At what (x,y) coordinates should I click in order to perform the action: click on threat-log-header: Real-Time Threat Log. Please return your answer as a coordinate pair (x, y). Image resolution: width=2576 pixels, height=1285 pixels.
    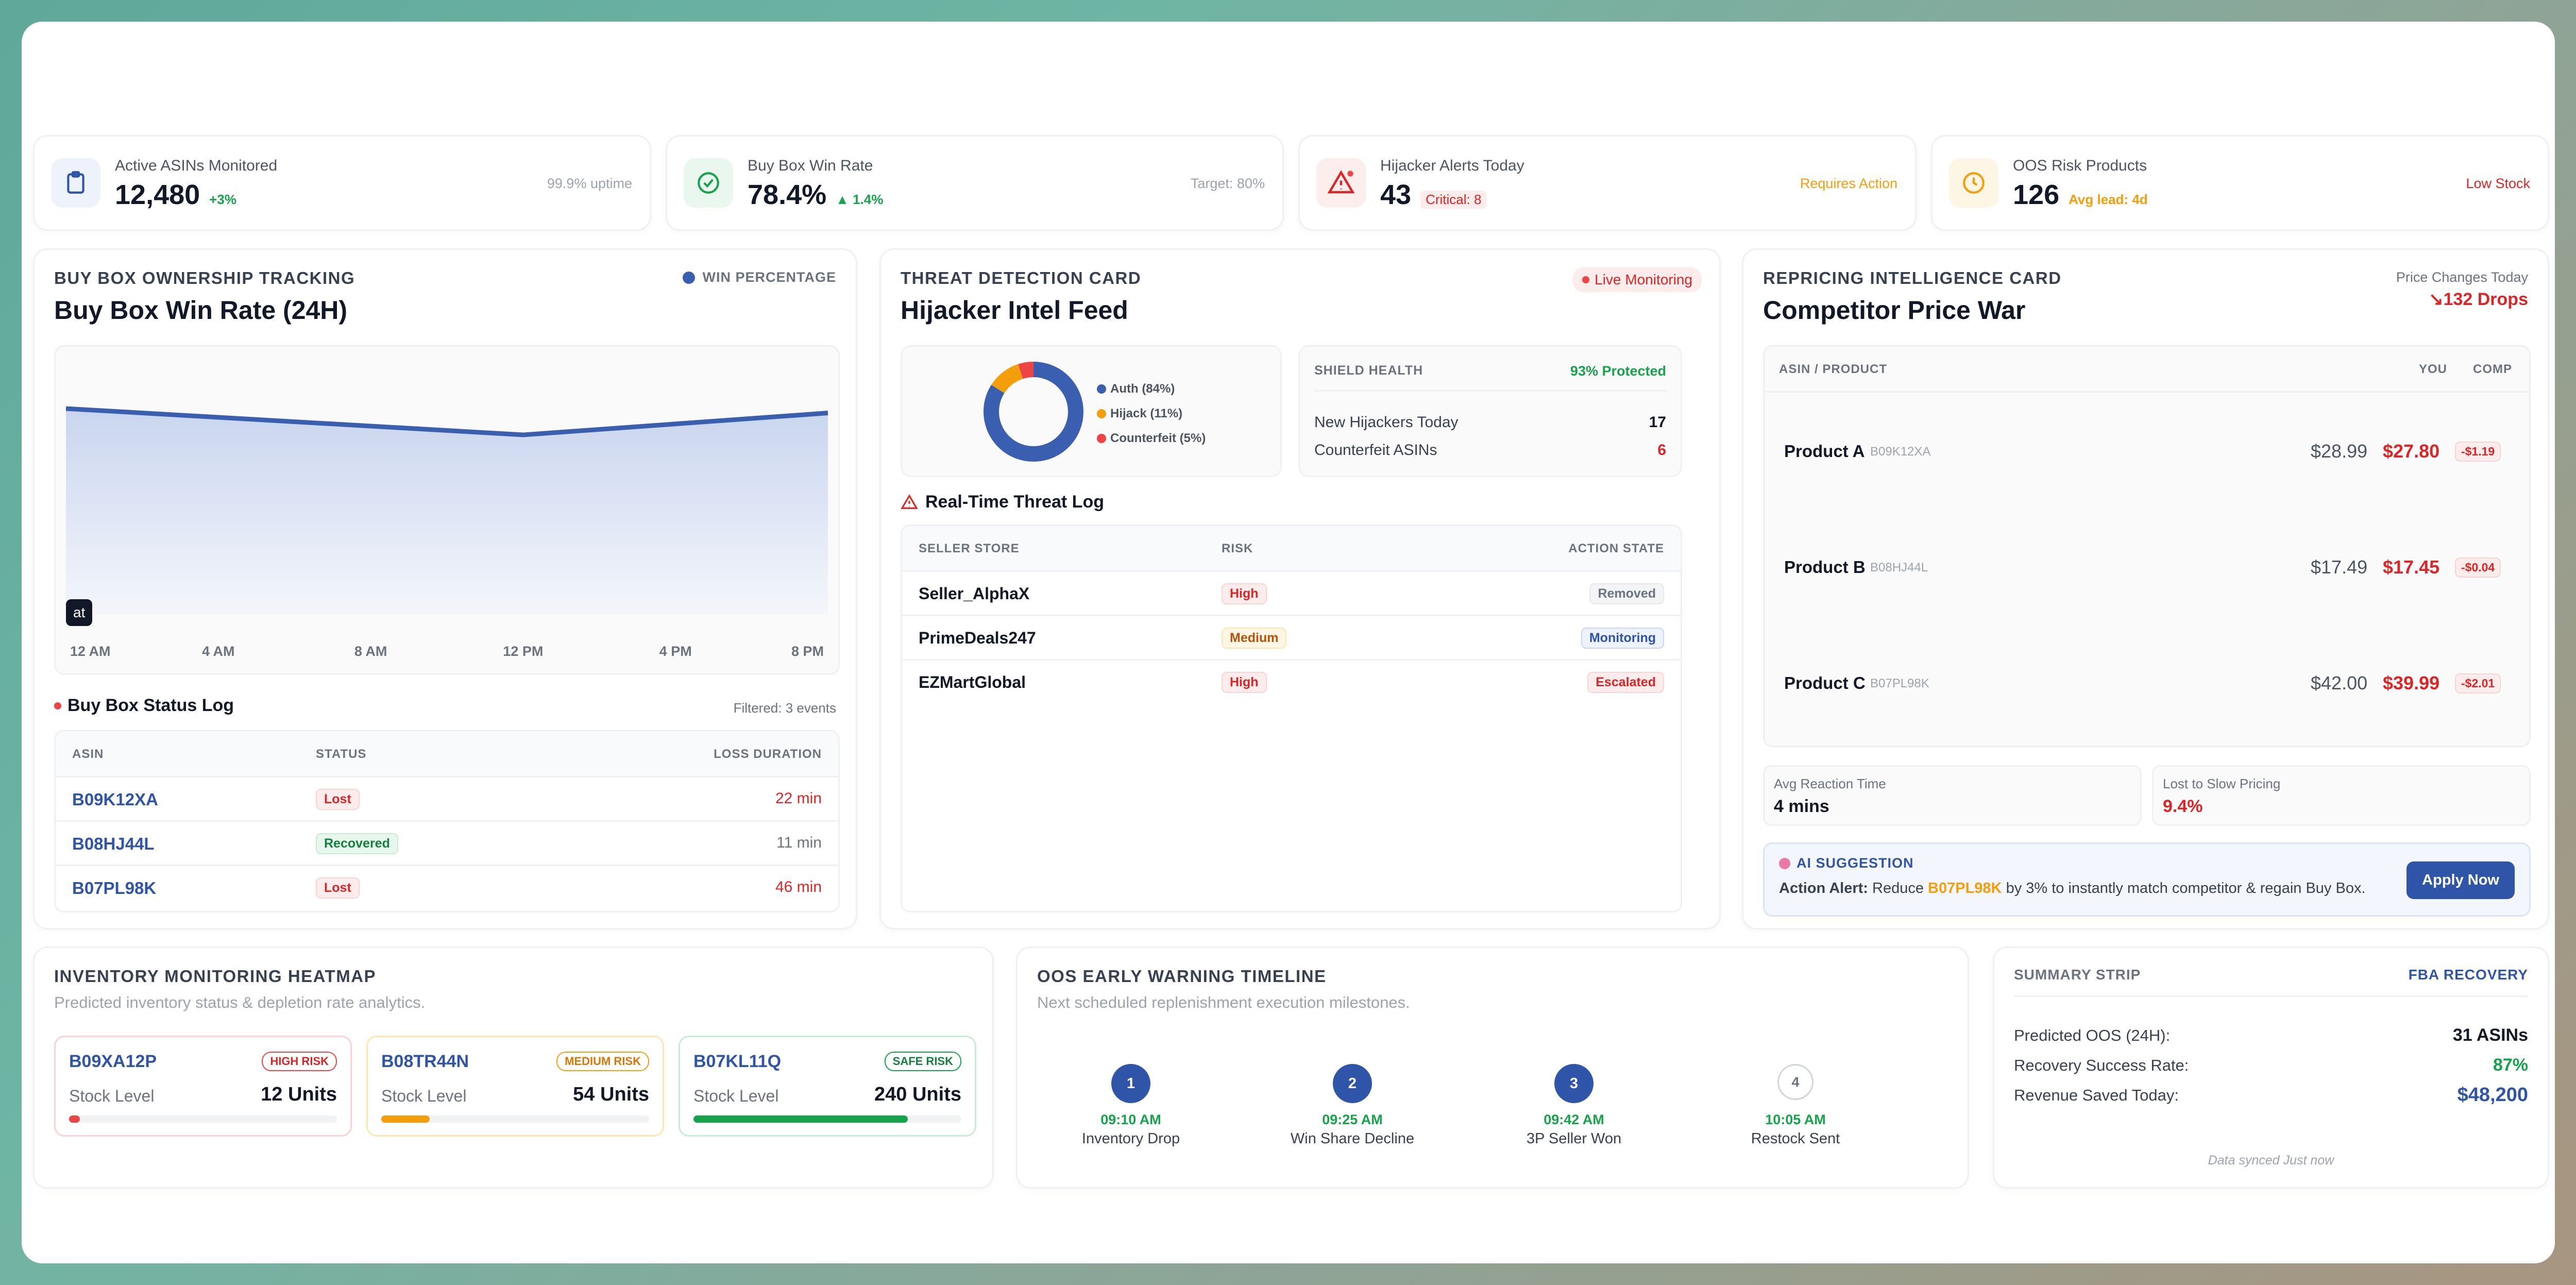
    Looking at the image, I should click on (1003, 502).